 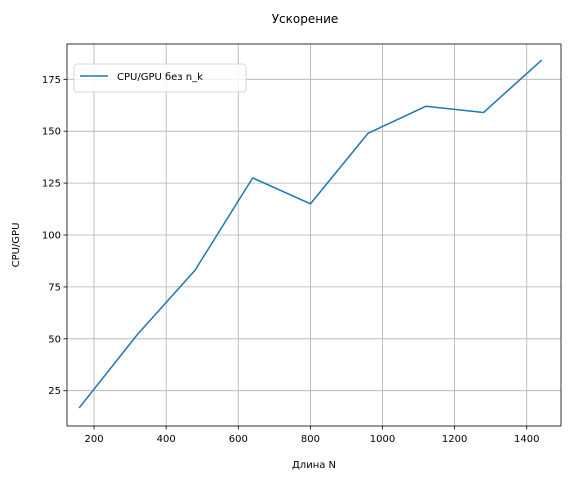 I want to click on y-tick-label: 100, so click(x=51, y=236).